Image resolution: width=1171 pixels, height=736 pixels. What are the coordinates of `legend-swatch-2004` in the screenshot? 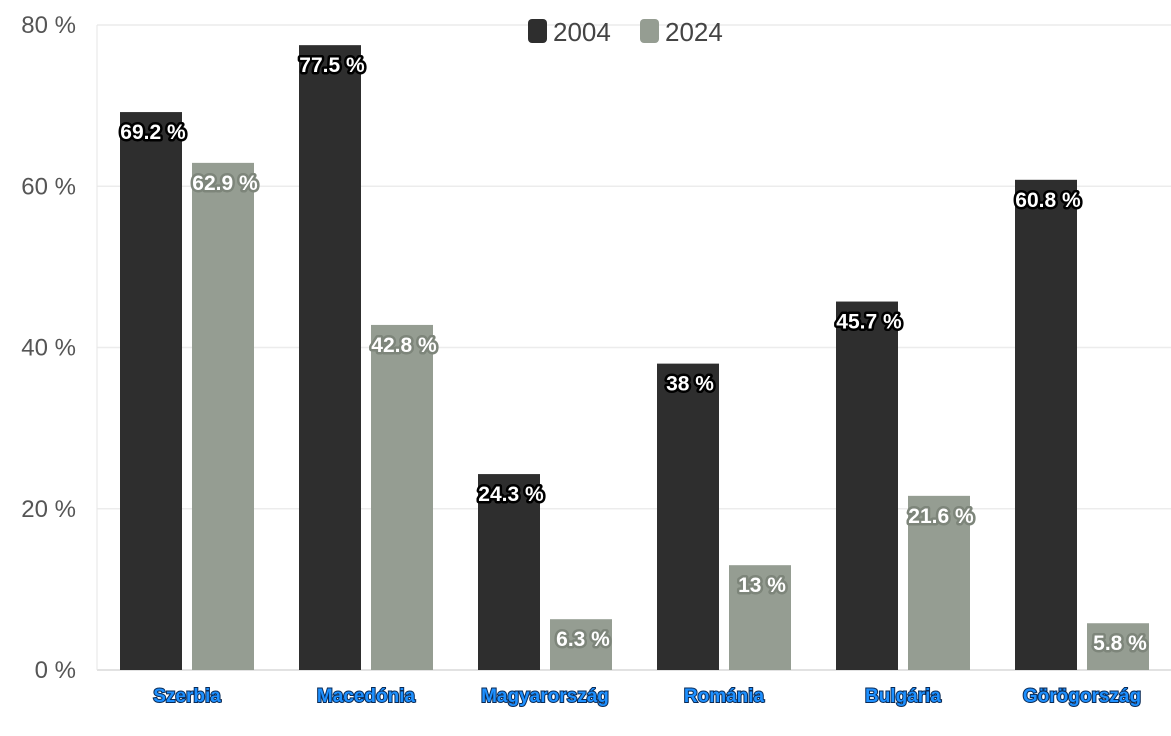 It's located at (537, 31).